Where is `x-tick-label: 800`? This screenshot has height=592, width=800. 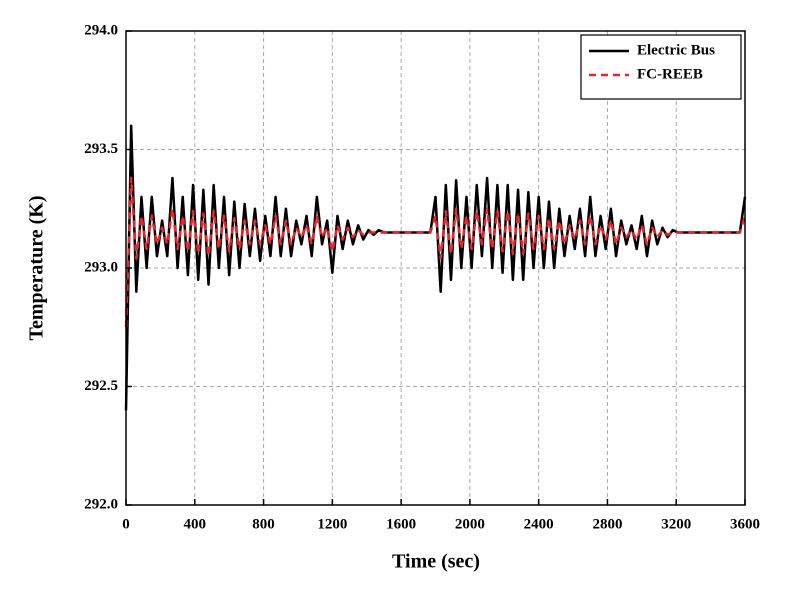
x-tick-label: 800 is located at coordinates (263, 524).